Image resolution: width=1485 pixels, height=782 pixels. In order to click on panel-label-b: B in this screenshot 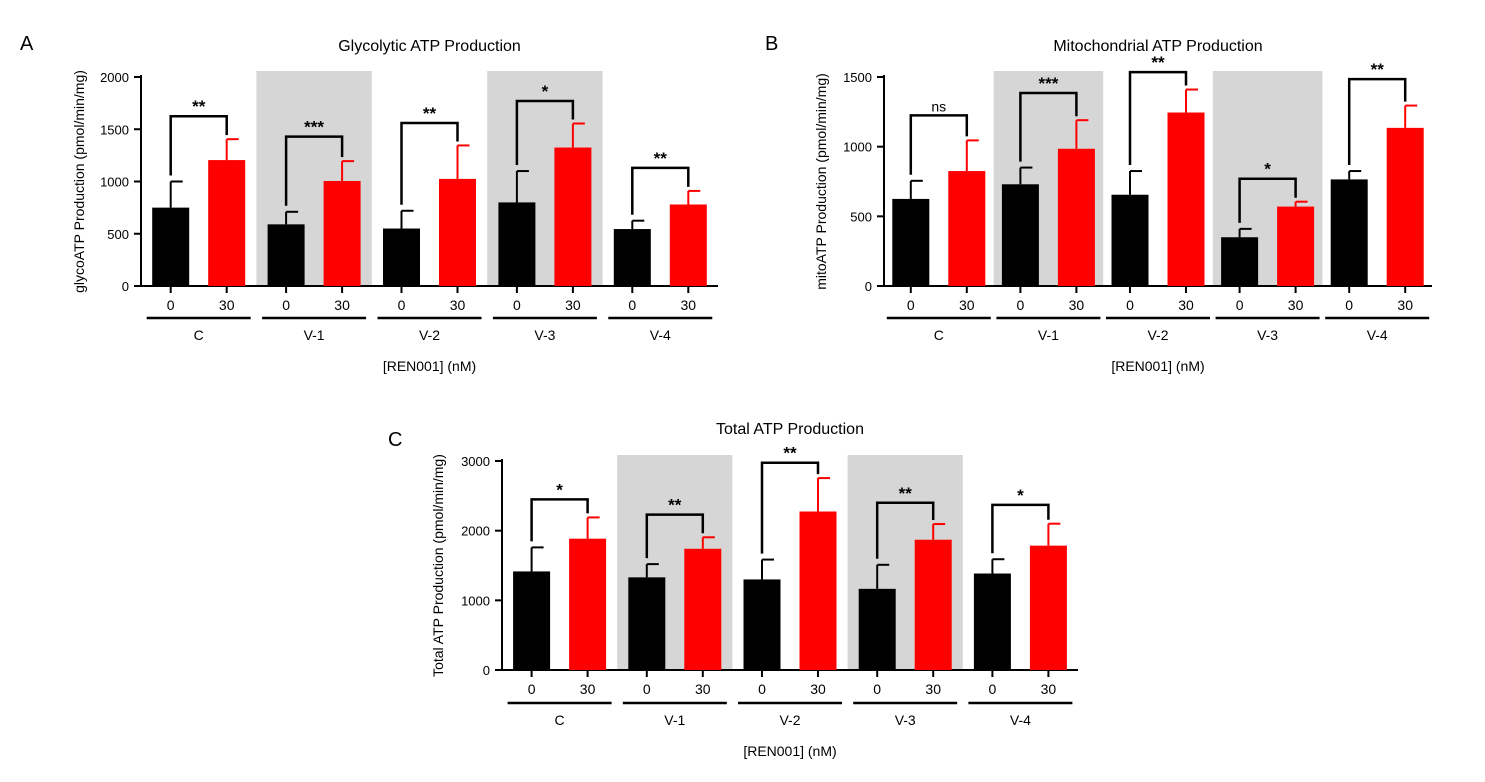, I will do `click(771, 44)`.